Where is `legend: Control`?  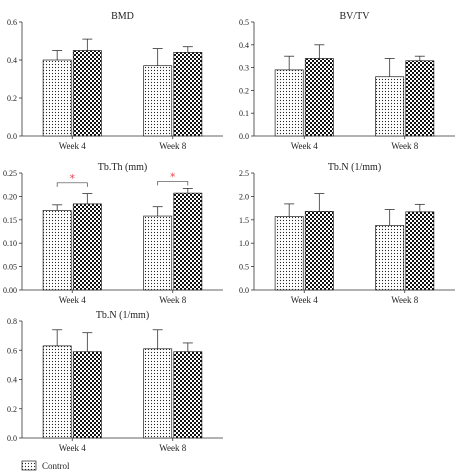
legend: Control is located at coordinates (45, 465).